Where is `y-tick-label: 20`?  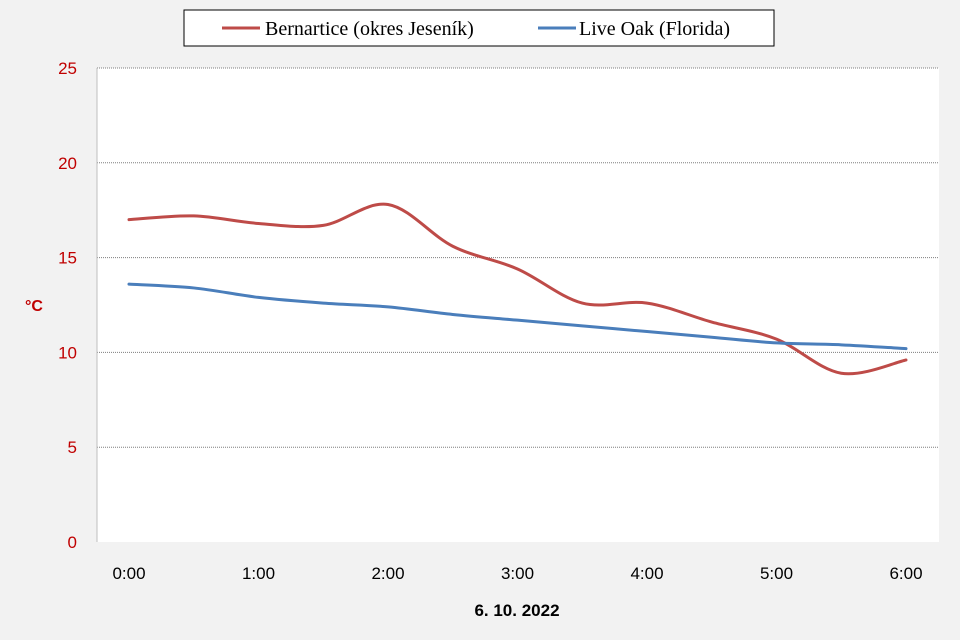 y-tick-label: 20 is located at coordinates (67, 163).